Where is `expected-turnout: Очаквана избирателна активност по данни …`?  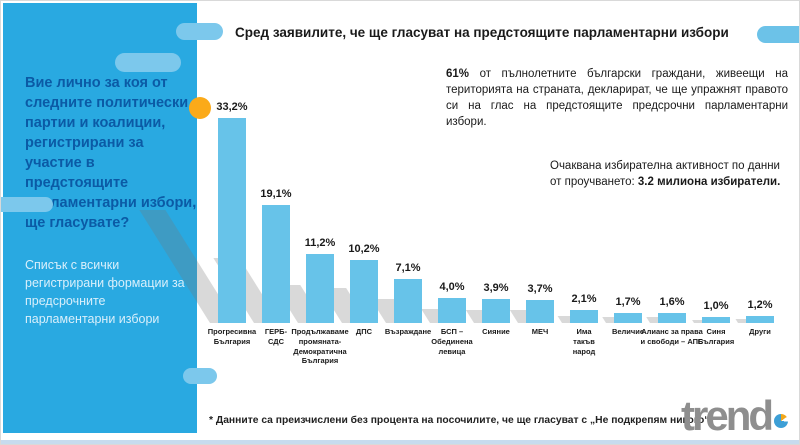 expected-turnout: Очаквана избирателна активност по данни … is located at coordinates (671, 174).